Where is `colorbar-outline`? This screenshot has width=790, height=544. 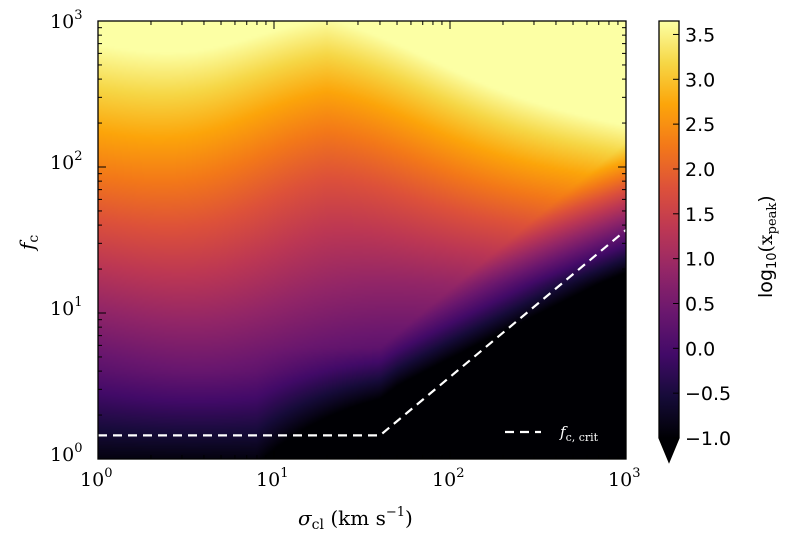
colorbar-outline is located at coordinates (669, 242).